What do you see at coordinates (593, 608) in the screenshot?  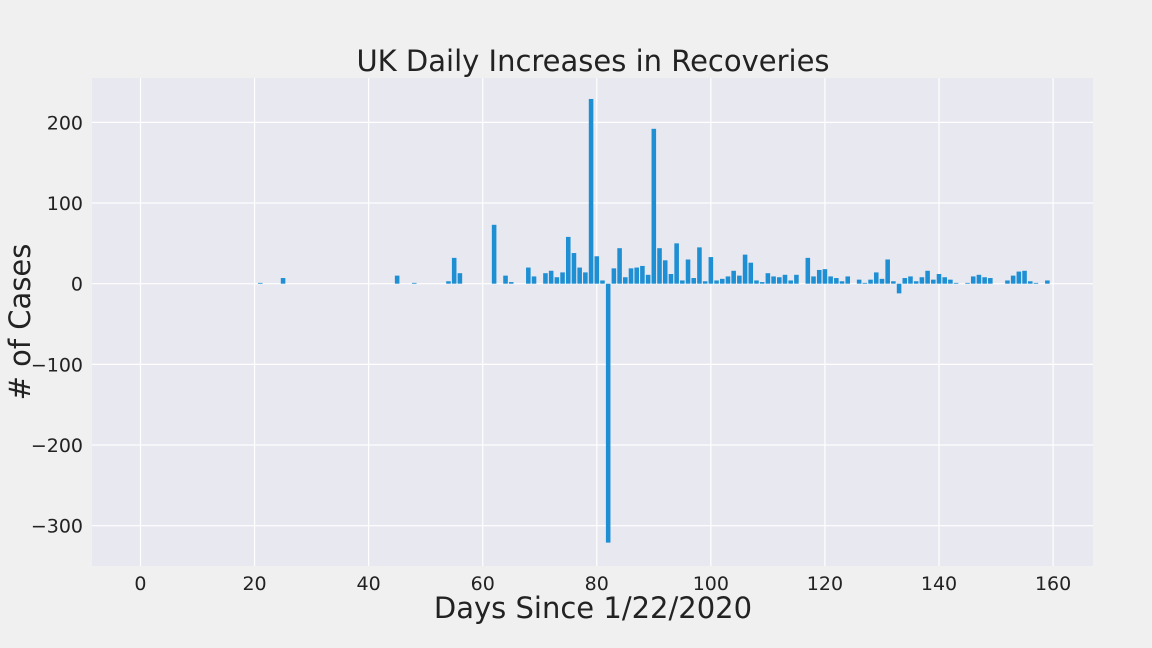 I see `x-axis-title: Days Since 1/22/2020` at bounding box center [593, 608].